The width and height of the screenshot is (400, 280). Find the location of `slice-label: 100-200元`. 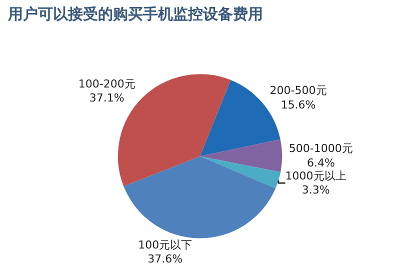

slice-label: 100-200元 is located at coordinates (107, 83).